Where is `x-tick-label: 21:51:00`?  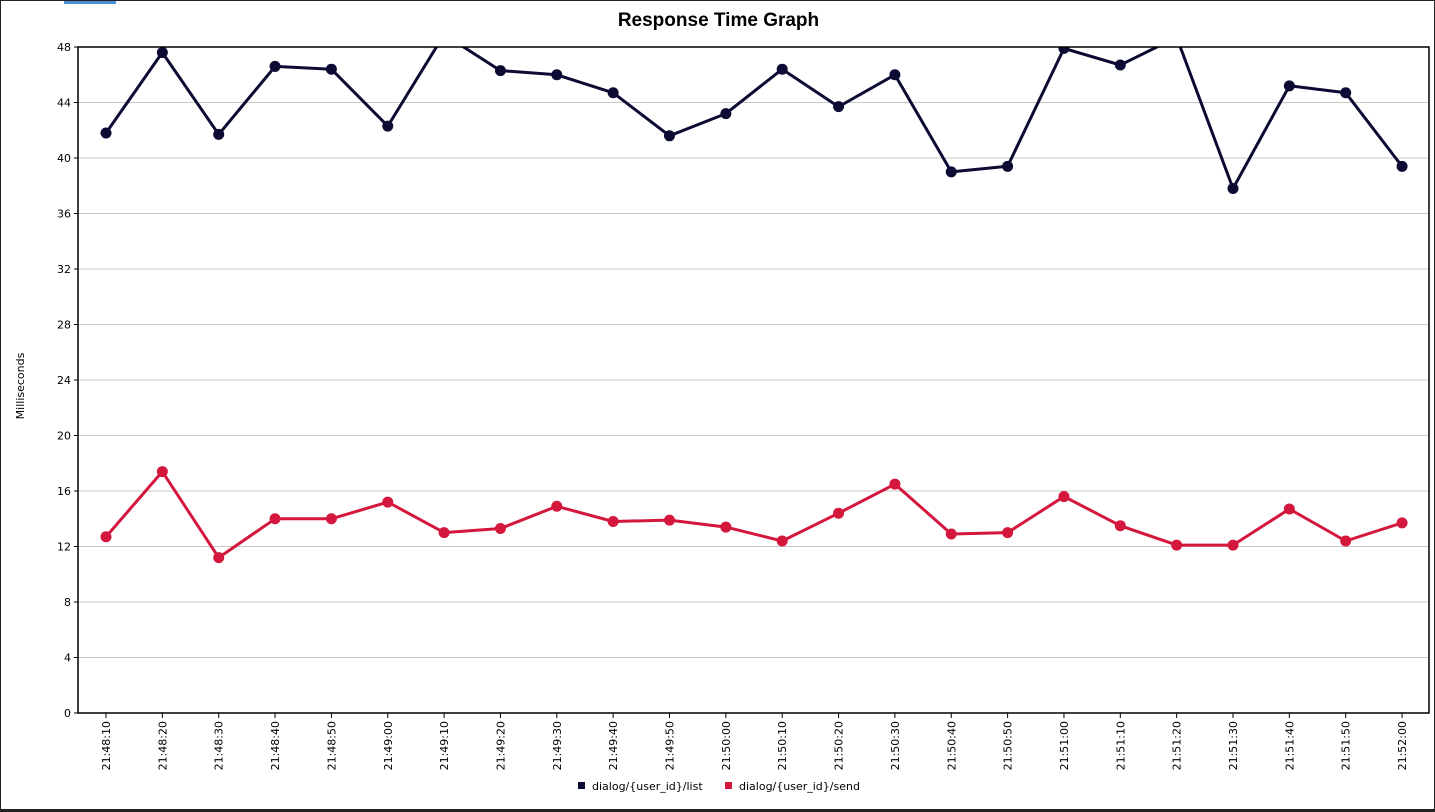 x-tick-label: 21:51:00 is located at coordinates (1064, 745).